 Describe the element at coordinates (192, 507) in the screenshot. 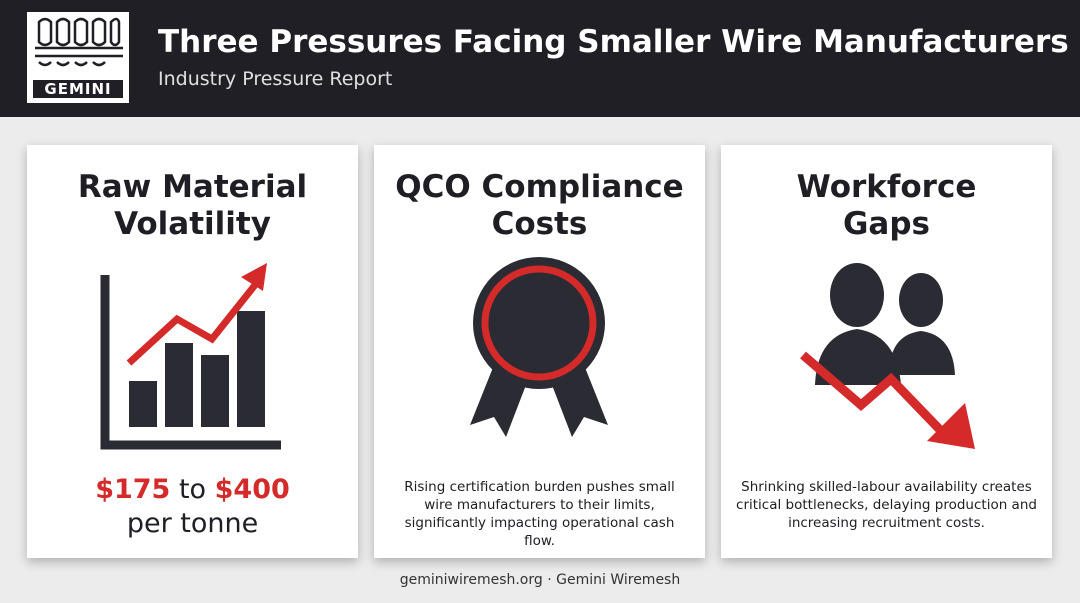

I see `price-range: $175 to $400 per tonne` at that location.